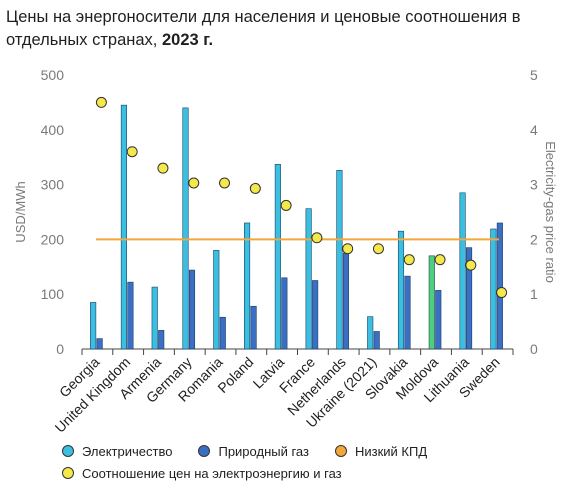 Image resolution: width=564 pixels, height=487 pixels. Describe the element at coordinates (20, 211) in the screenshot. I see `y-left-axis-title: USD/MWh` at that location.